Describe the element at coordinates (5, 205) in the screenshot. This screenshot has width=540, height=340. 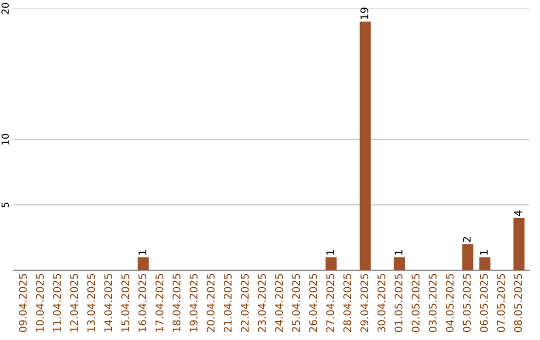
I see `y-tick-label: 5` at that location.